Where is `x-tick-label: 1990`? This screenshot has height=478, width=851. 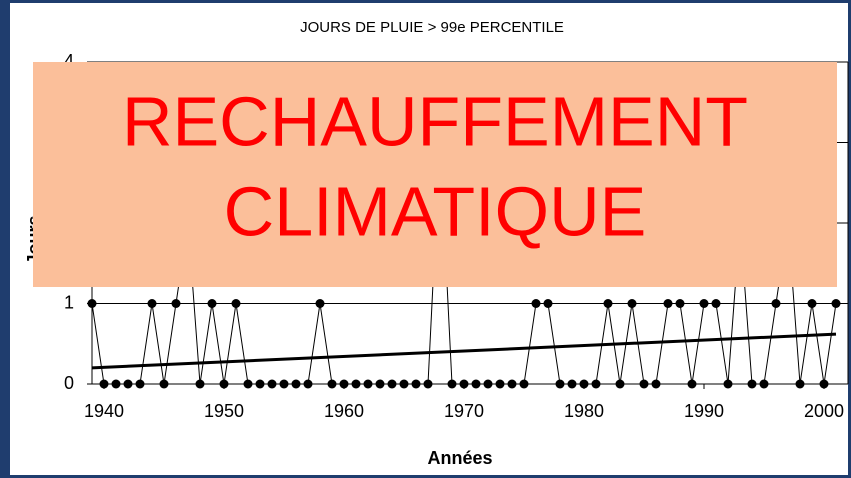 x-tick-label: 1990 is located at coordinates (704, 411).